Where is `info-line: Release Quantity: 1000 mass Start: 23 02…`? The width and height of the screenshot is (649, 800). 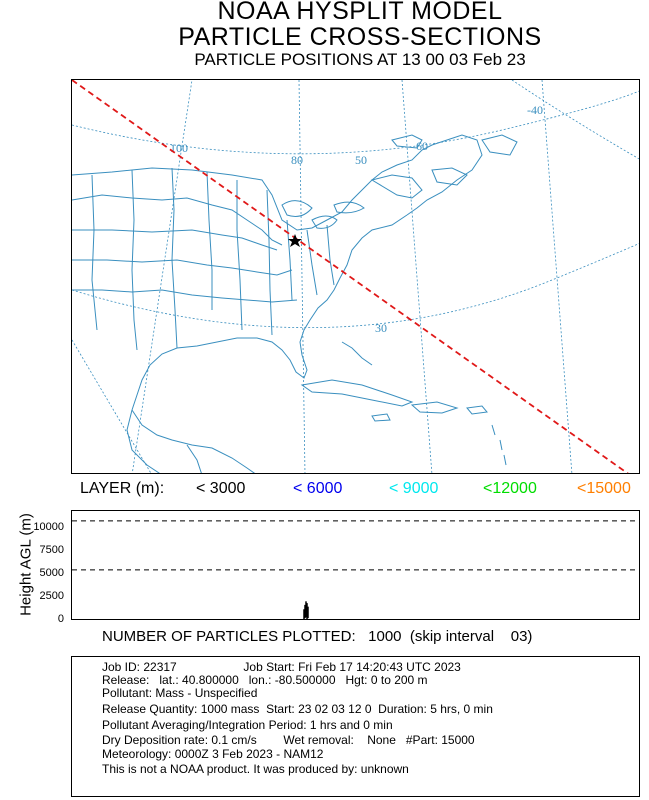
info-line: Release Quantity: 1000 mass Start: 23 02… is located at coordinates (297, 709).